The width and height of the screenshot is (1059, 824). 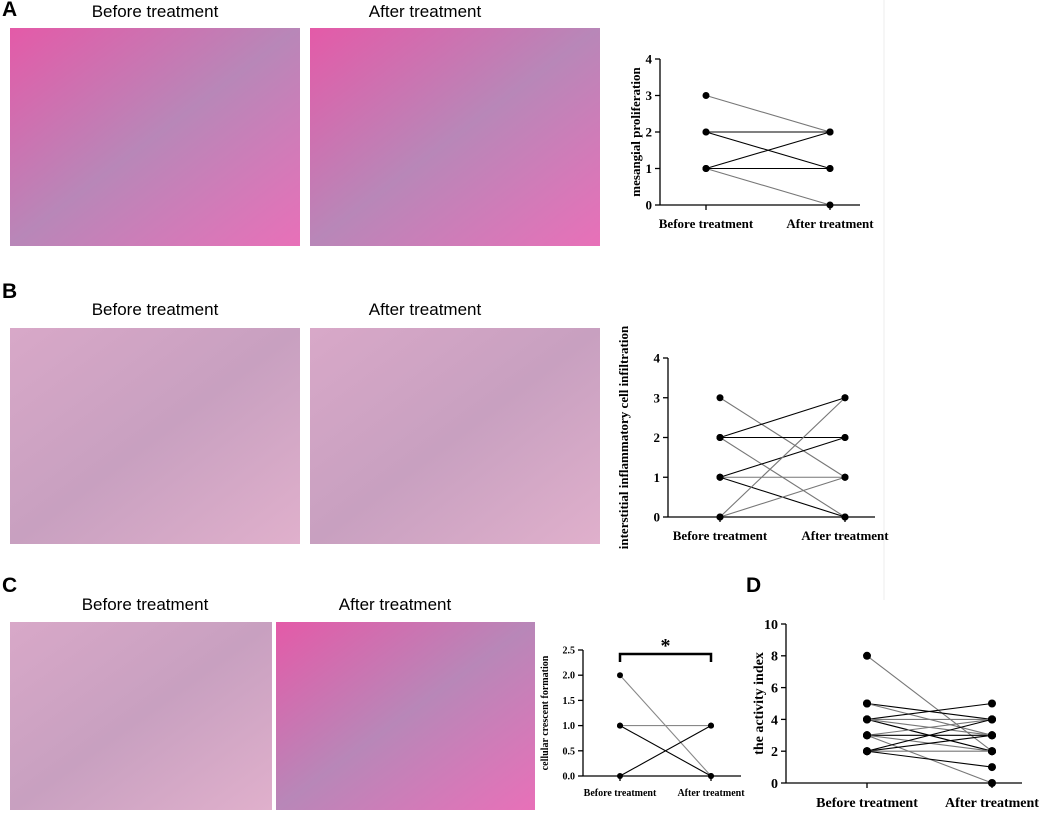 What do you see at coordinates (759, 703) in the screenshot?
I see `y-axis-label: the activity index` at bounding box center [759, 703].